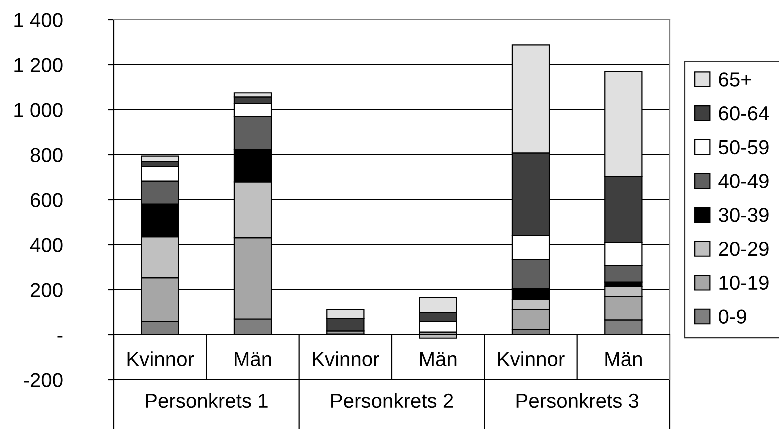 The image size is (779, 429). Describe the element at coordinates (744, 113) in the screenshot. I see `legend-label: 60-64` at that location.